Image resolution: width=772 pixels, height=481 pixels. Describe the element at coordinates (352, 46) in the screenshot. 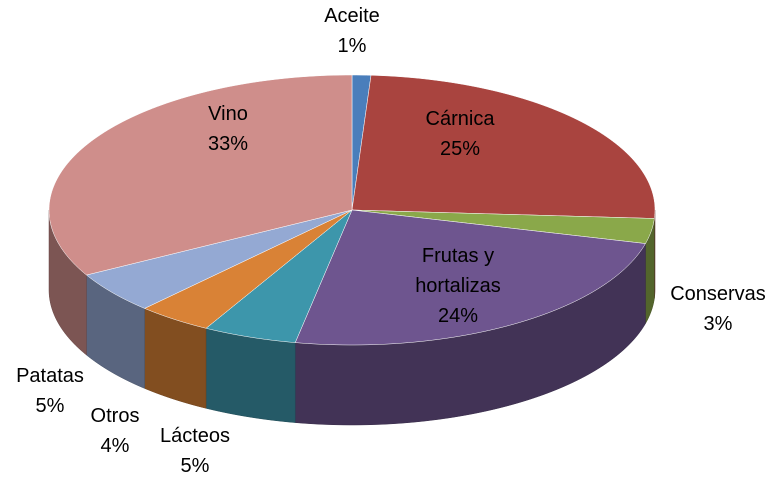

I see `value-label: 1%` at that location.